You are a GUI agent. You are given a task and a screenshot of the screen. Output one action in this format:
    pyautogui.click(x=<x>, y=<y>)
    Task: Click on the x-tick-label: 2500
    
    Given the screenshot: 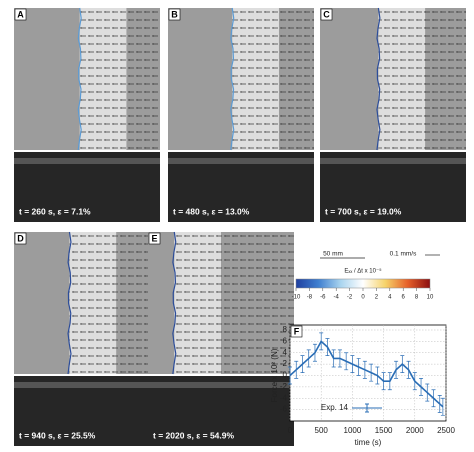 What is the action you would take?
    pyautogui.click(x=446, y=430)
    